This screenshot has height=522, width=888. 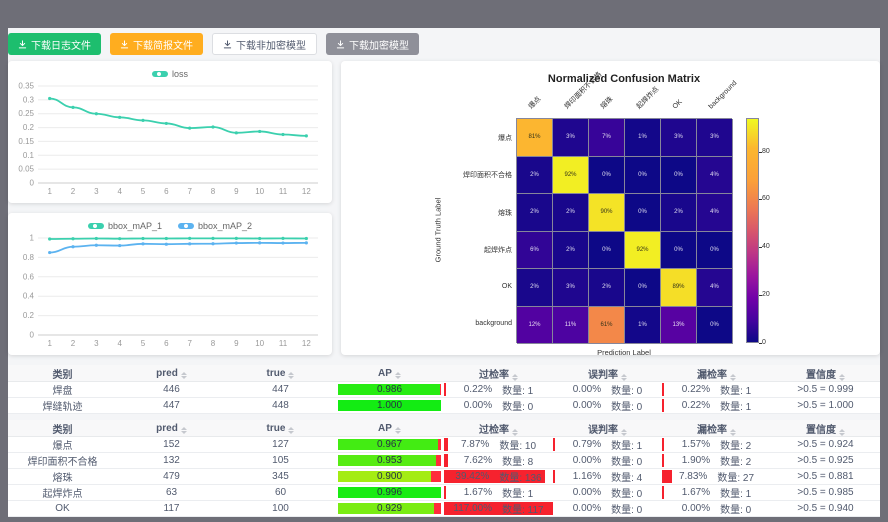 I want to click on matrix-cell: 3%, so click(x=571, y=138).